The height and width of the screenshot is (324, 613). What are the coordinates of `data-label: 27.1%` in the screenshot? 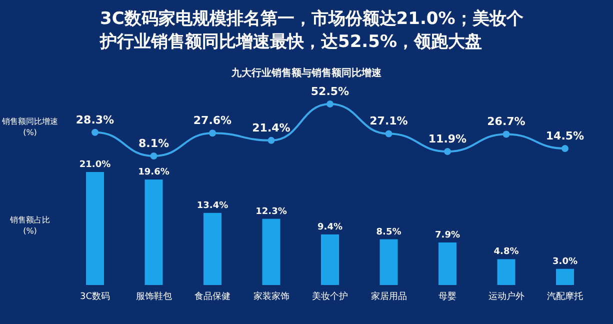 It's located at (389, 121).